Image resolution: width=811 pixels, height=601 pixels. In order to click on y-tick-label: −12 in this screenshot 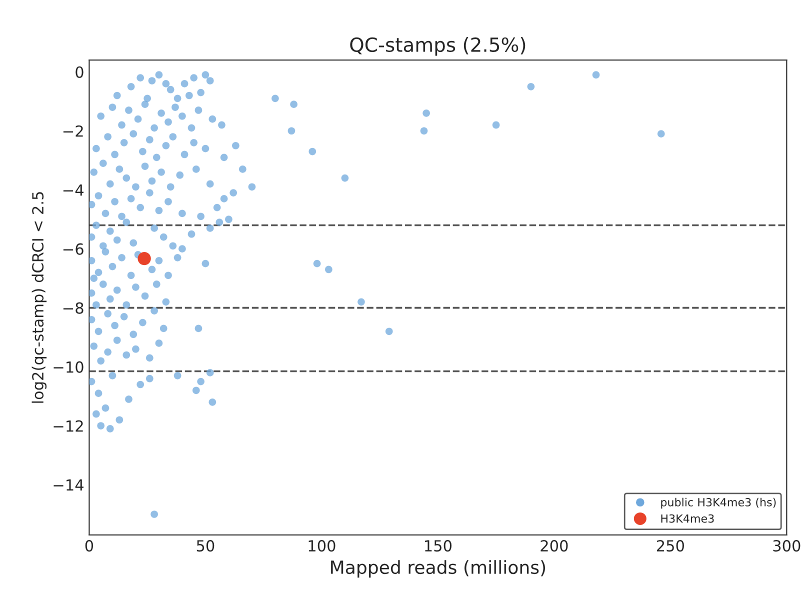, I will do `click(68, 426)`.